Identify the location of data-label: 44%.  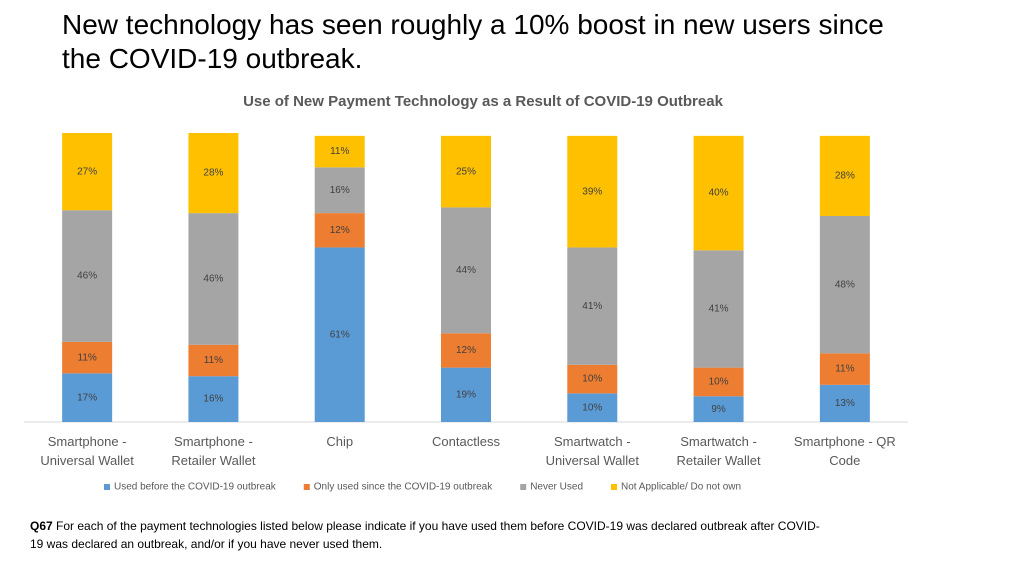
(466, 270).